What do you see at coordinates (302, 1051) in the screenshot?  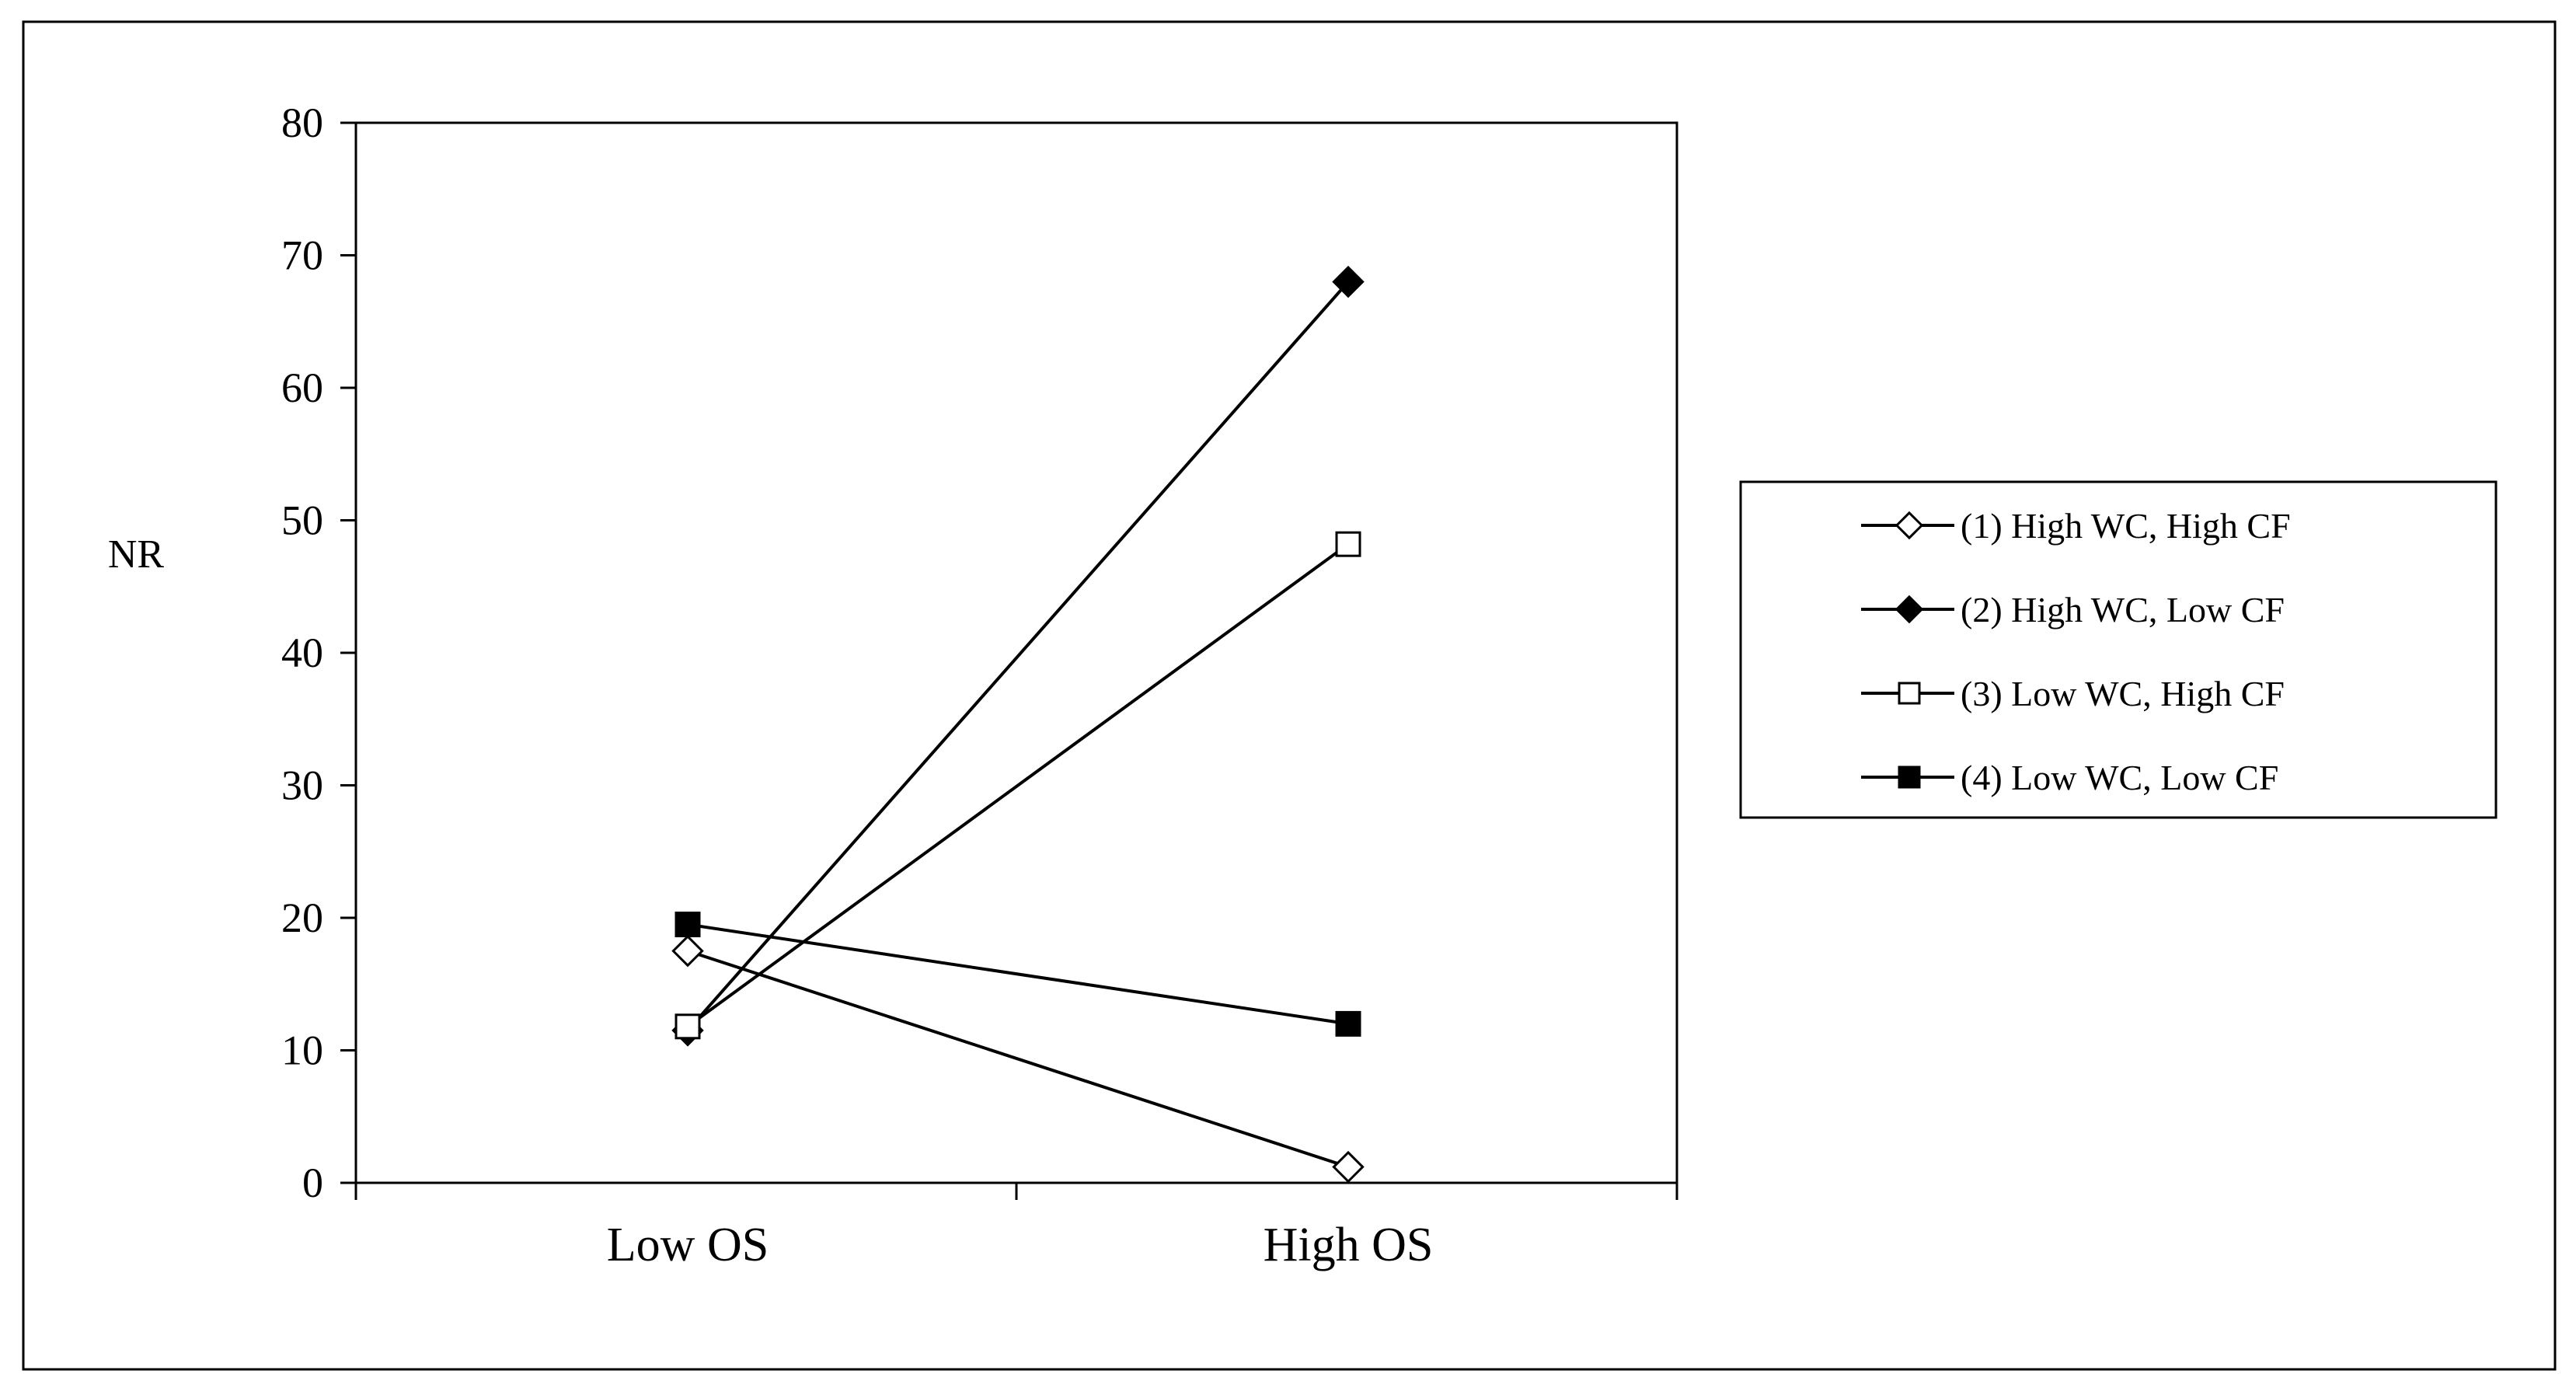 I see `y-tick-label: 10` at bounding box center [302, 1051].